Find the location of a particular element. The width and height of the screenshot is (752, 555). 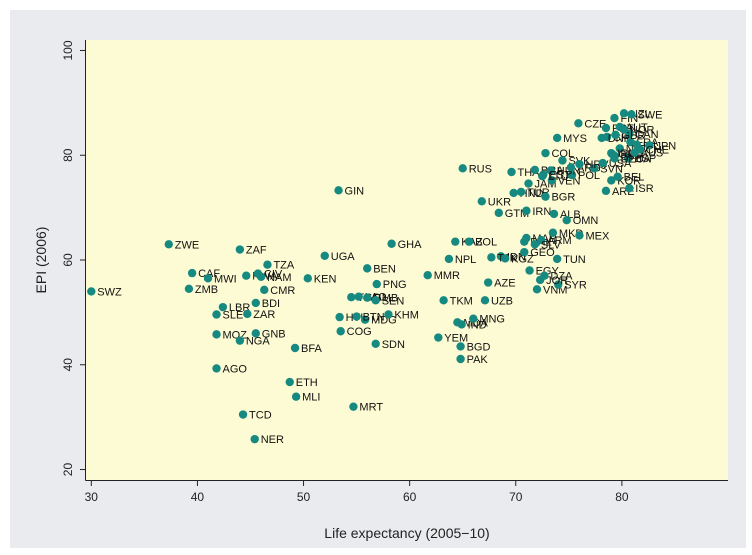

point-label-est: EST is located at coordinates (560, 176).